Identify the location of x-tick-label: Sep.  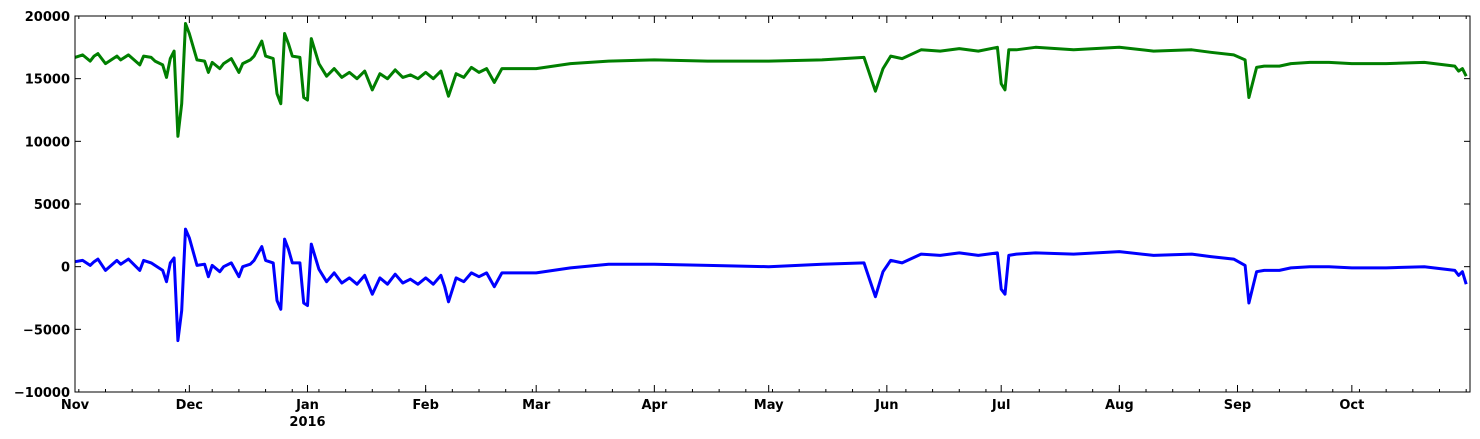
(1238, 405).